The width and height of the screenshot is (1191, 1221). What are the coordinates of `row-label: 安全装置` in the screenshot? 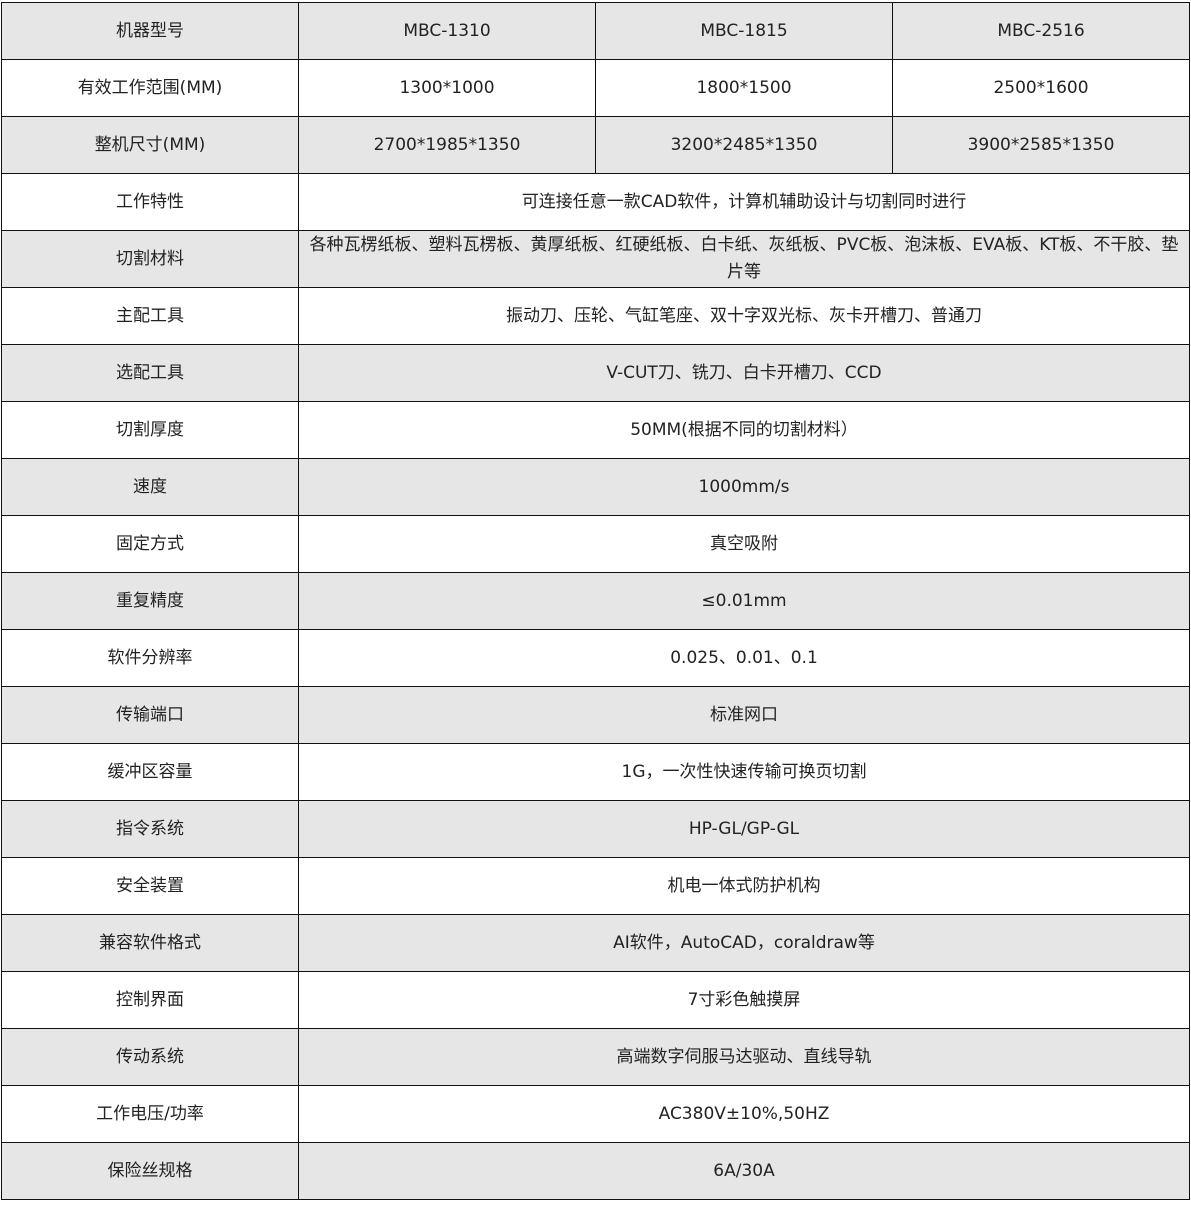 It's located at (150, 886).